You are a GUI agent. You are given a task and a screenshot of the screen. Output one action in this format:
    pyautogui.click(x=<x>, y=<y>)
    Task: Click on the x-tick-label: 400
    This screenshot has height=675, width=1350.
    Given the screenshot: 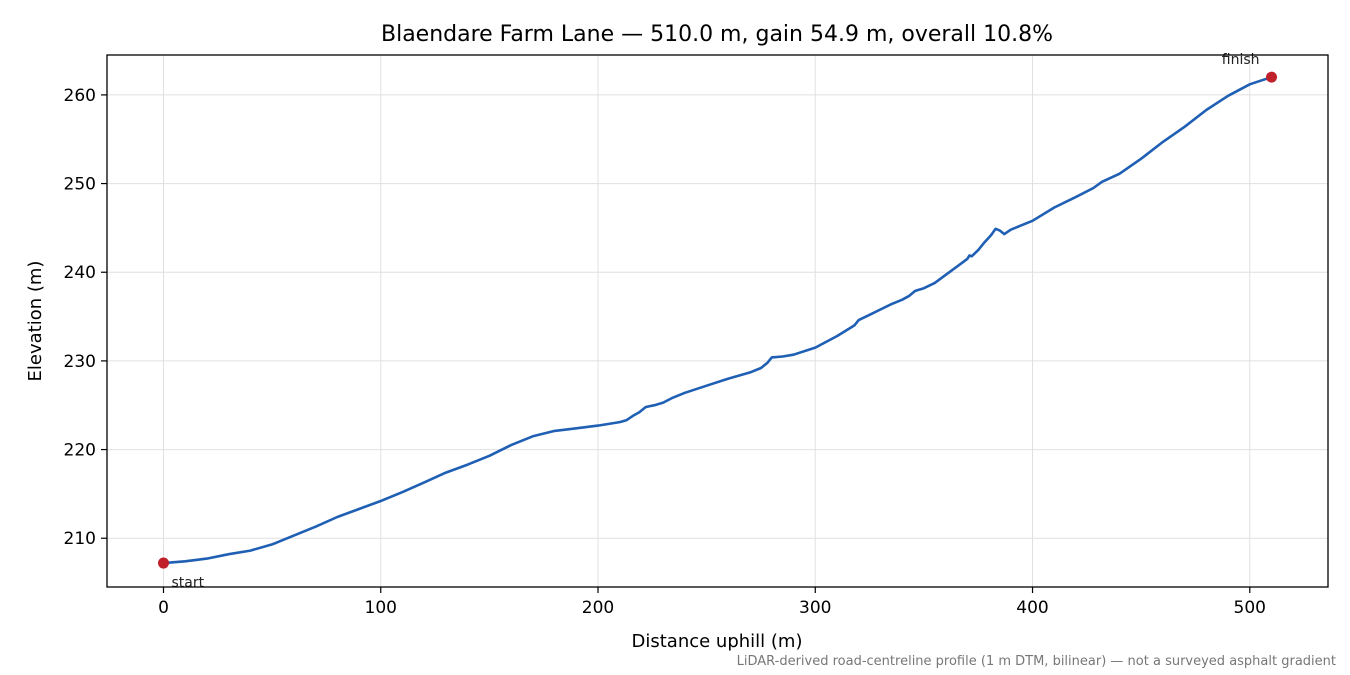 What is the action you would take?
    pyautogui.click(x=1032, y=608)
    